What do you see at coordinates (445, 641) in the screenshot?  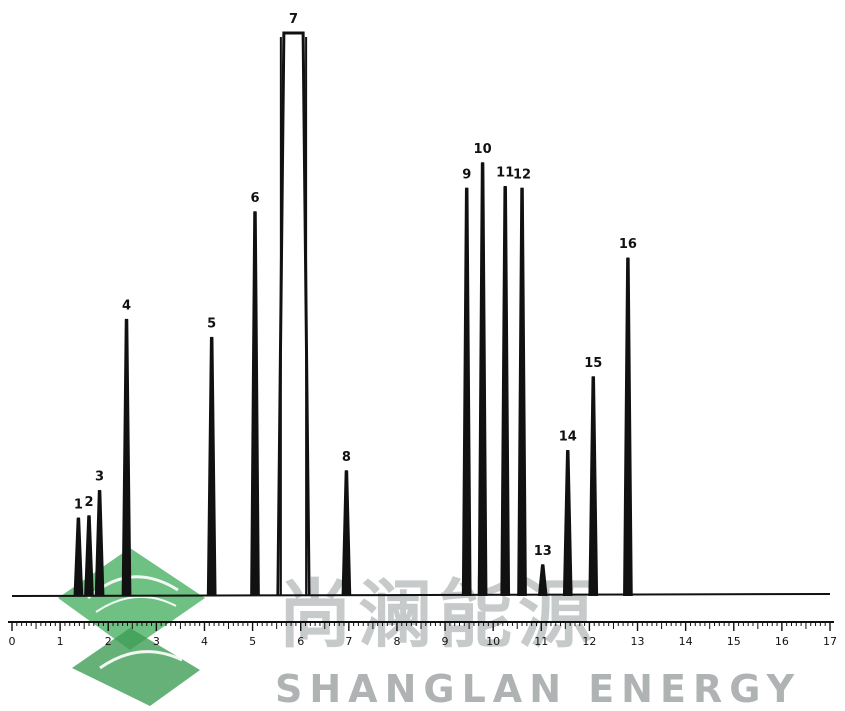 I see `x-tick-label: 9` at bounding box center [445, 641].